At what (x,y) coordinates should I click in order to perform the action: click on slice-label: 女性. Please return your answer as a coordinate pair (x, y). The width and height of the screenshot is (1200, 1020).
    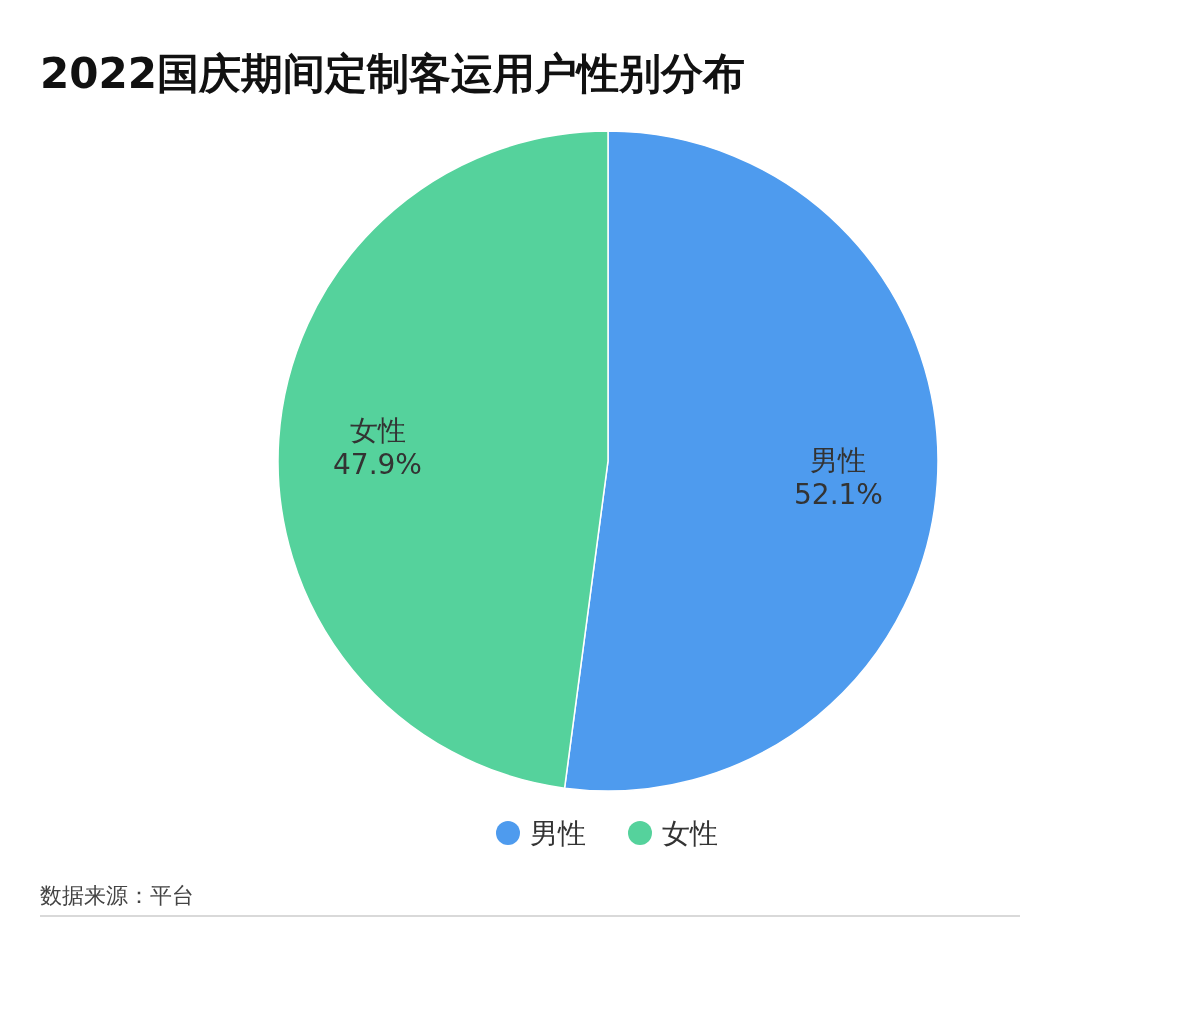
    Looking at the image, I should click on (377, 430).